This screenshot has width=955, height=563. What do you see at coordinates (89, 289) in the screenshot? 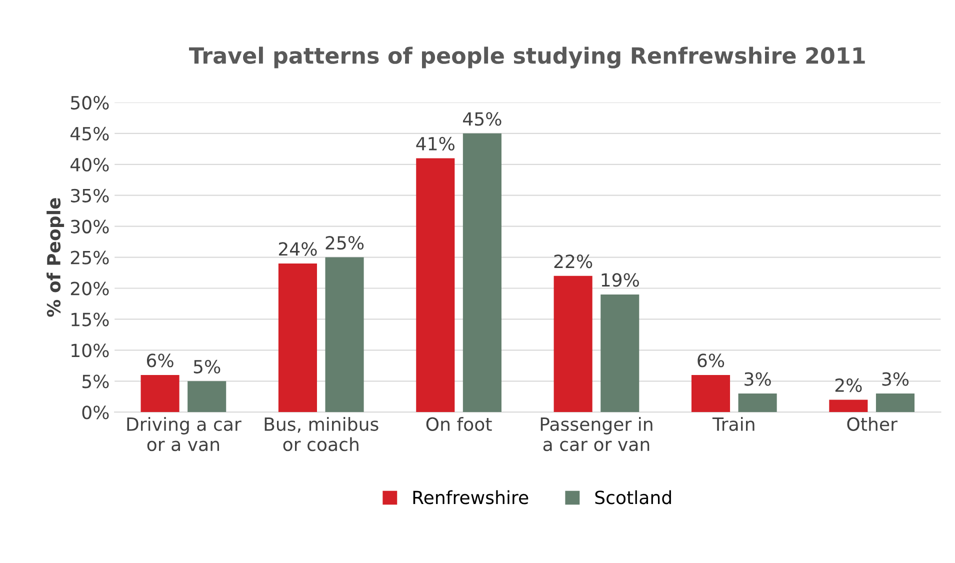
I see `y-tick-label: 20%` at bounding box center [89, 289].